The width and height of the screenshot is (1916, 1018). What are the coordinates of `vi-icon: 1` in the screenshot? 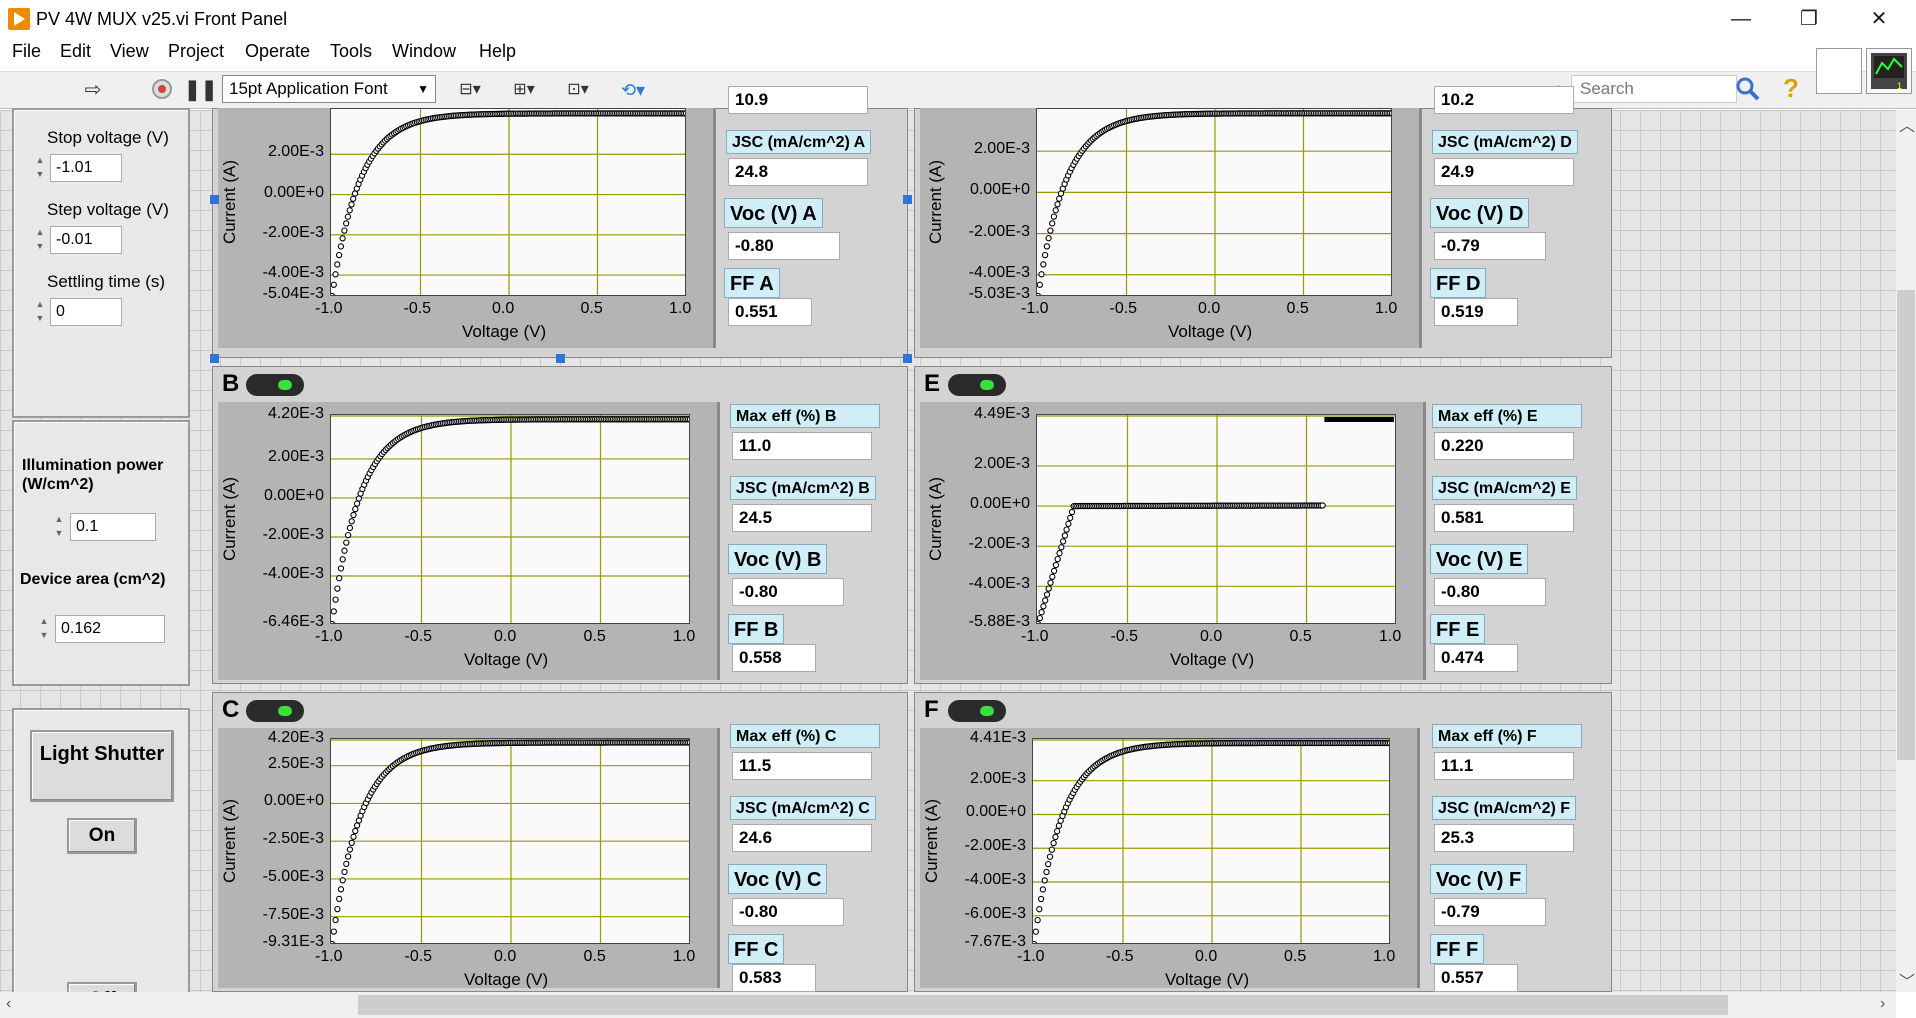 It's located at (1889, 71).